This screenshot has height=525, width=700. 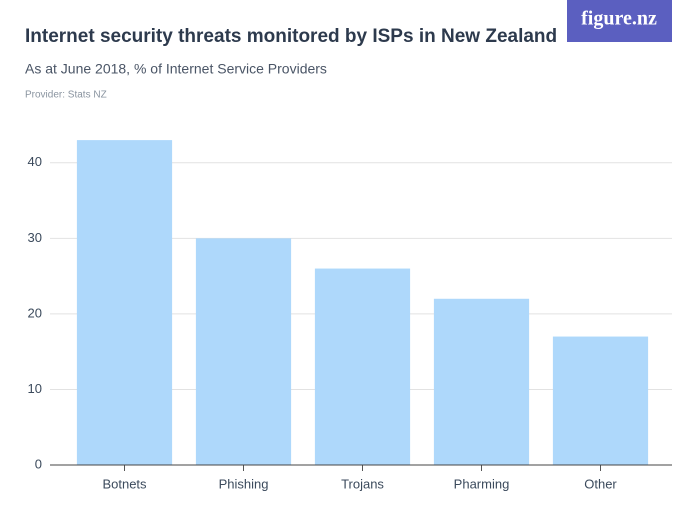 I want to click on x-tick-label: Trojans, so click(x=362, y=483).